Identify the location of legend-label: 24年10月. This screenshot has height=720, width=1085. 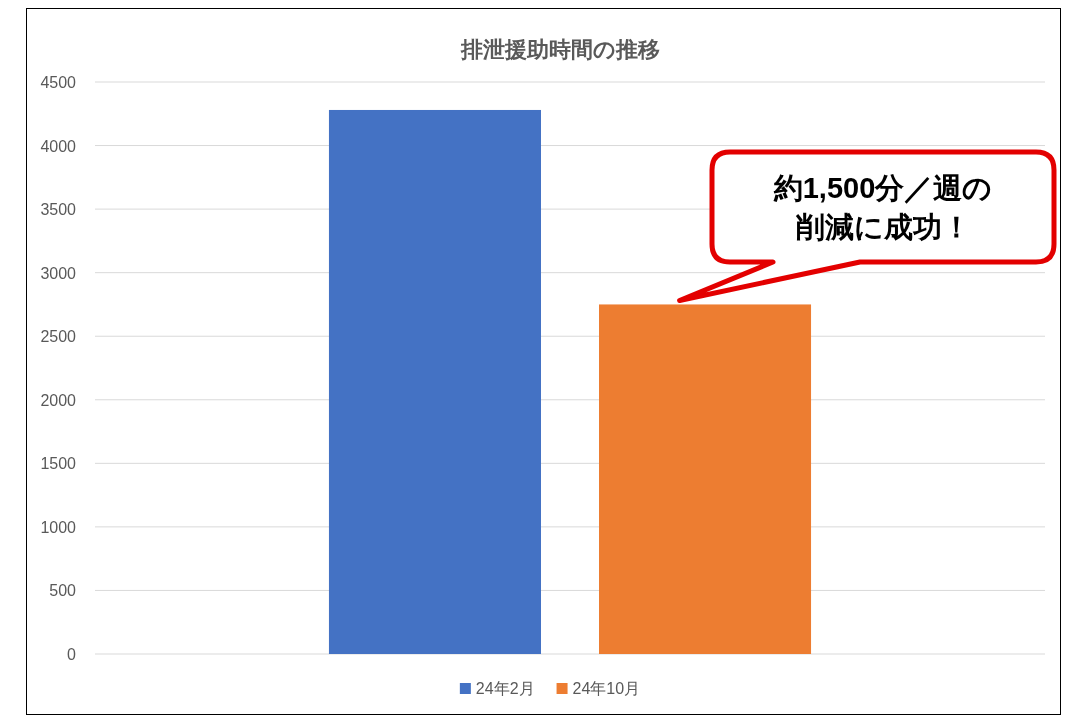
(606, 688).